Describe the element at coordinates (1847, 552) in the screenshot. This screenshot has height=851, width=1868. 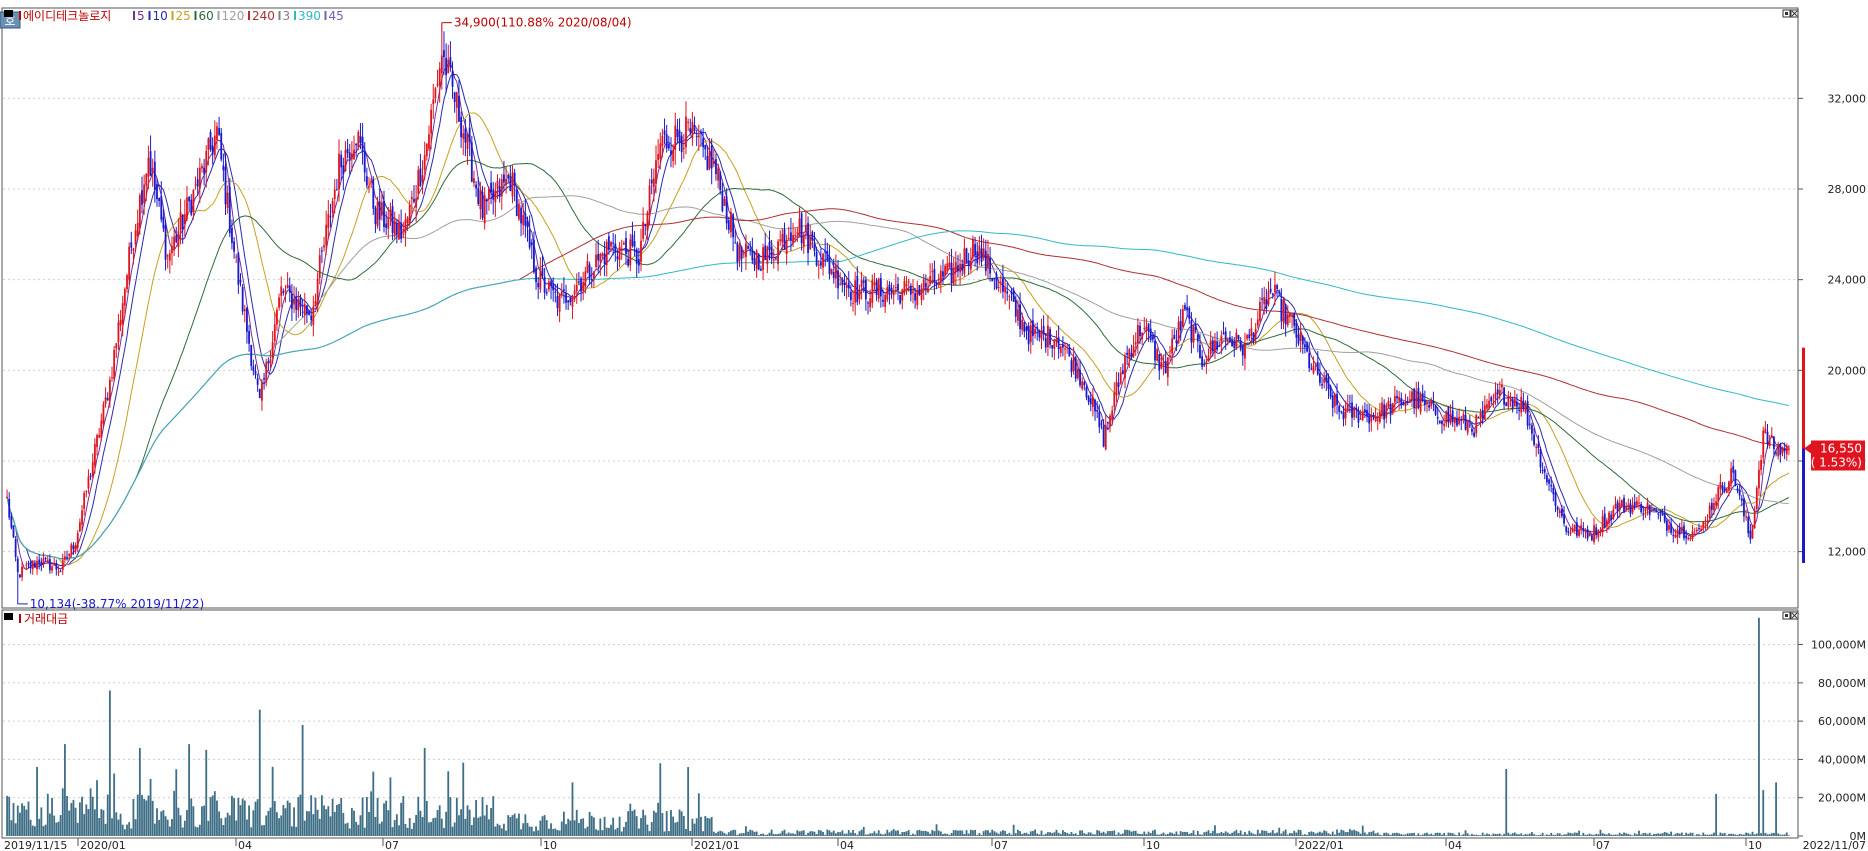
I see `price-tick-label: 12,000` at that location.